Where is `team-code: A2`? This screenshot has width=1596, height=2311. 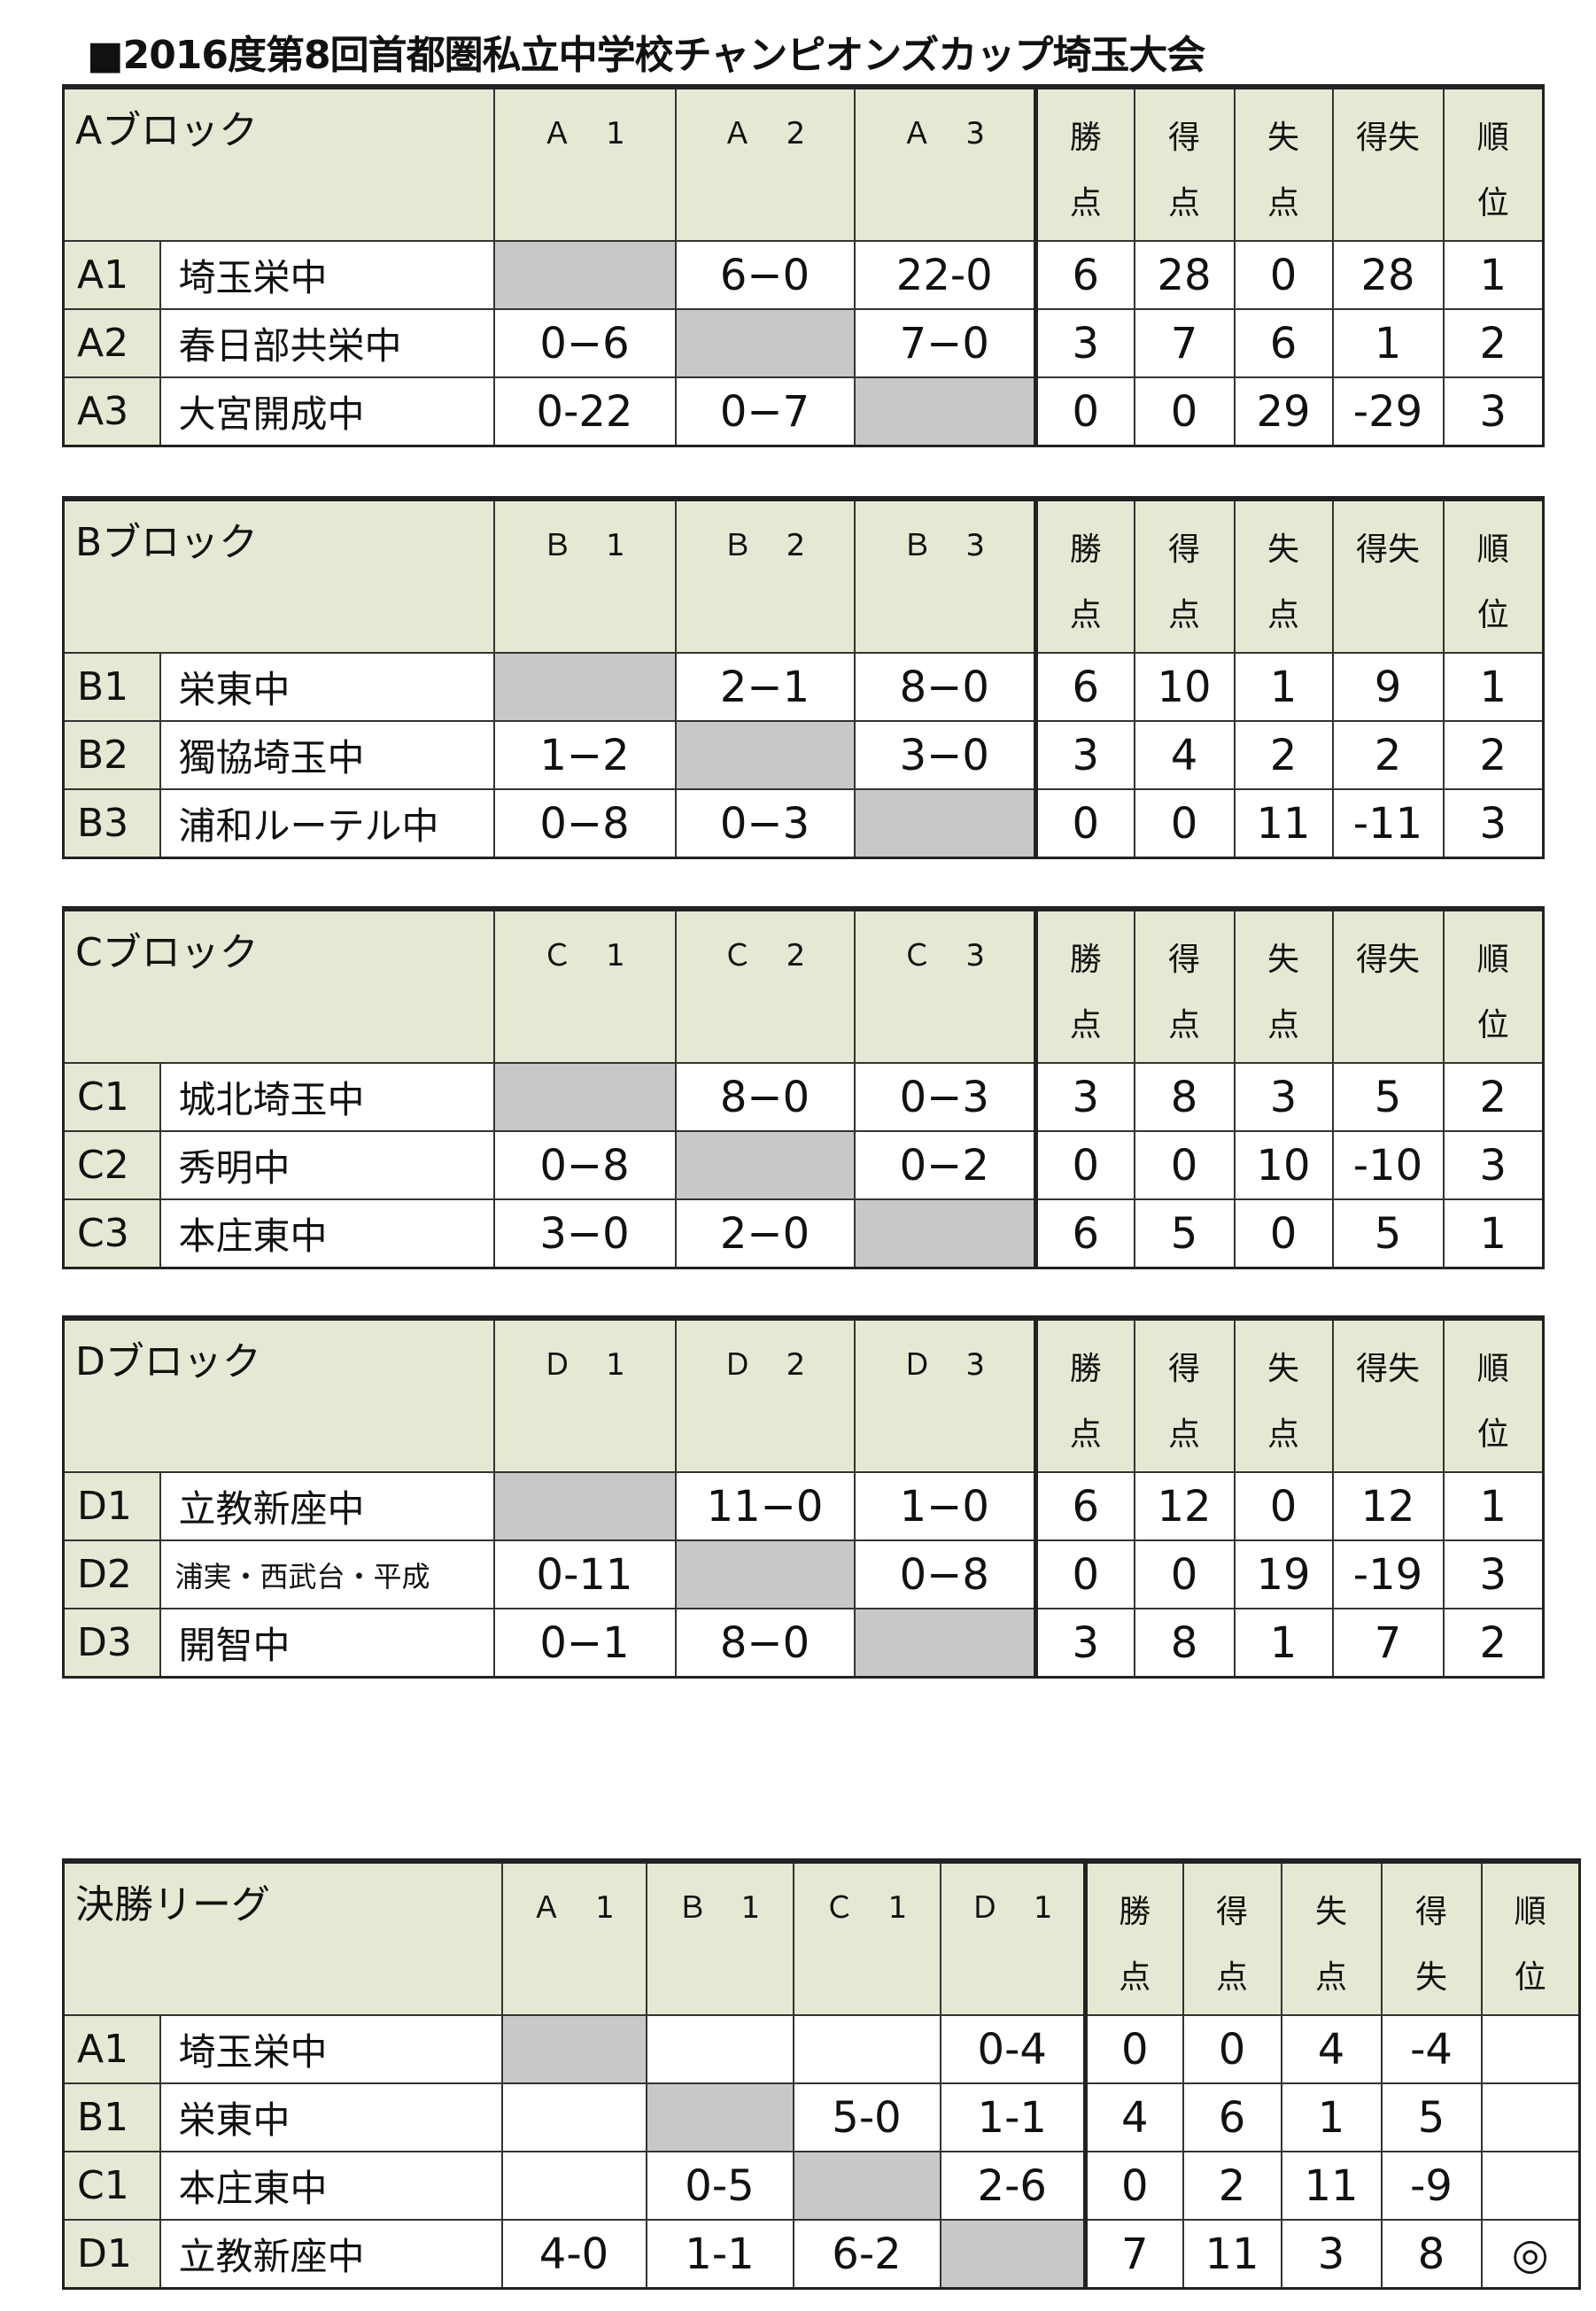
team-code: A2 is located at coordinates (111, 343).